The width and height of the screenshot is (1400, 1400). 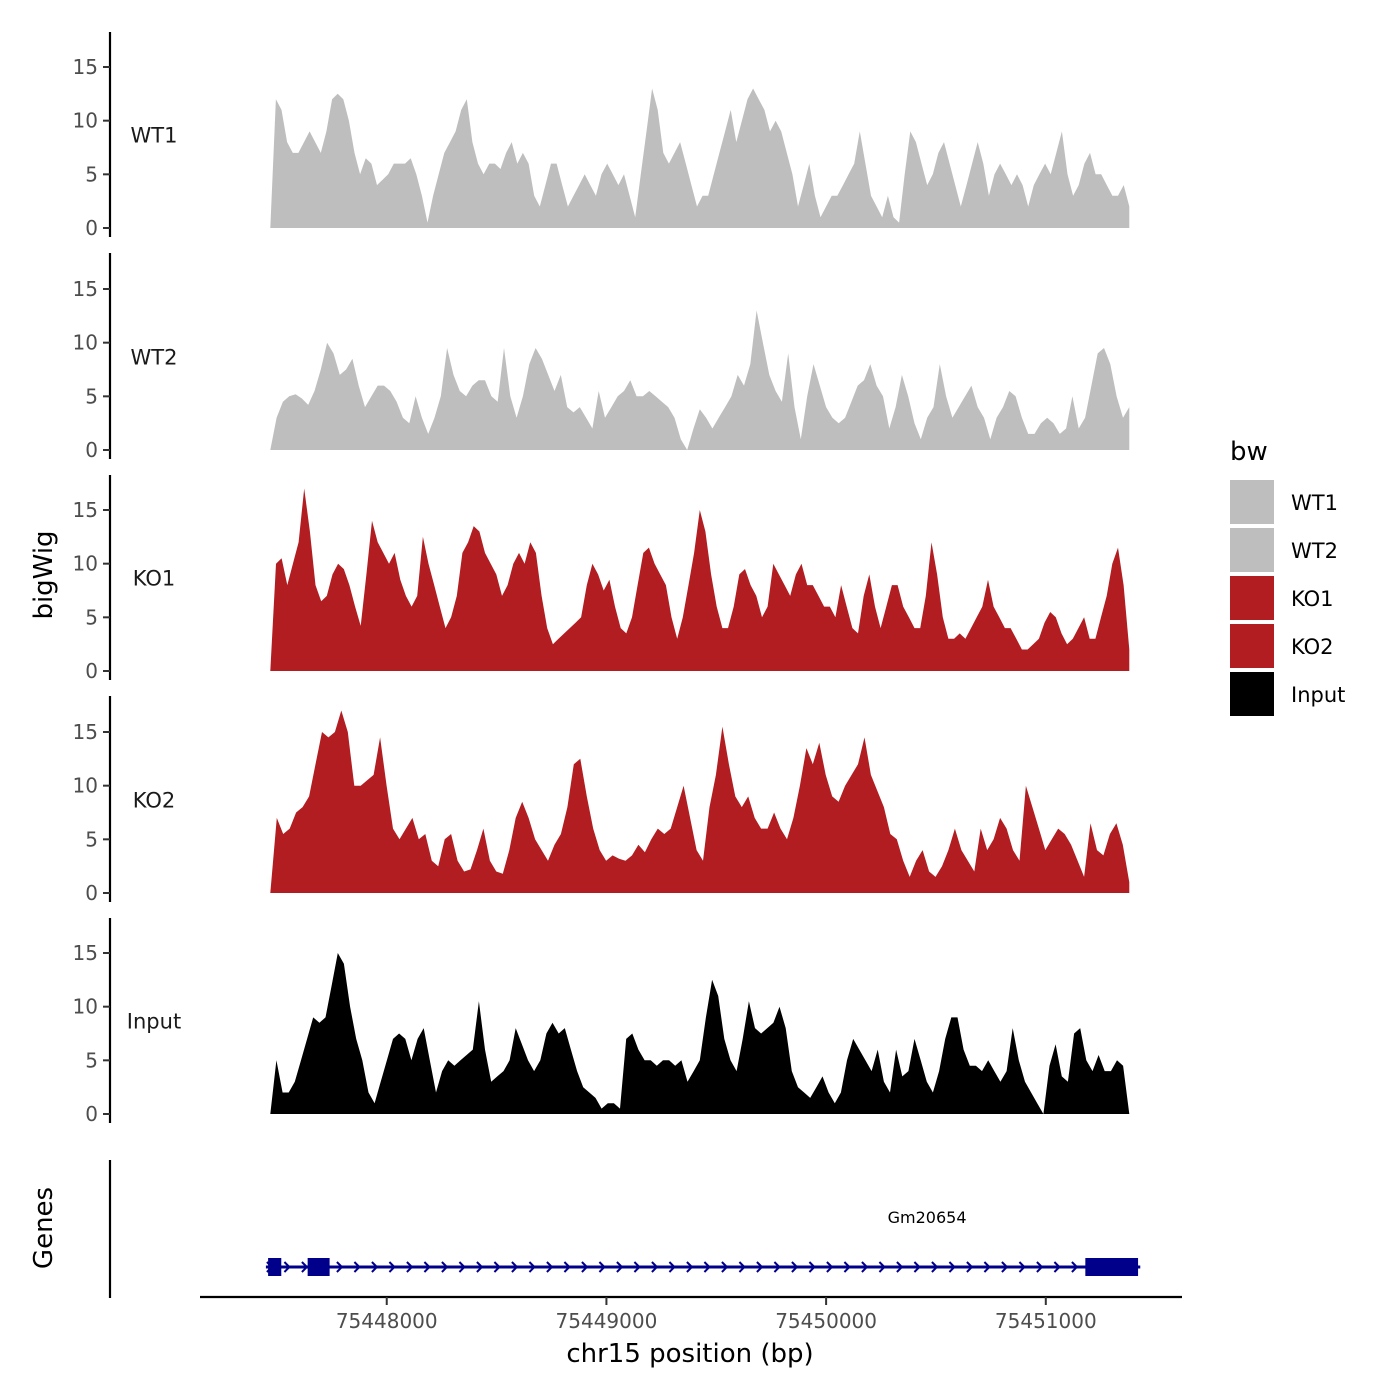 What do you see at coordinates (1249, 452) in the screenshot?
I see `legend-title: bw` at bounding box center [1249, 452].